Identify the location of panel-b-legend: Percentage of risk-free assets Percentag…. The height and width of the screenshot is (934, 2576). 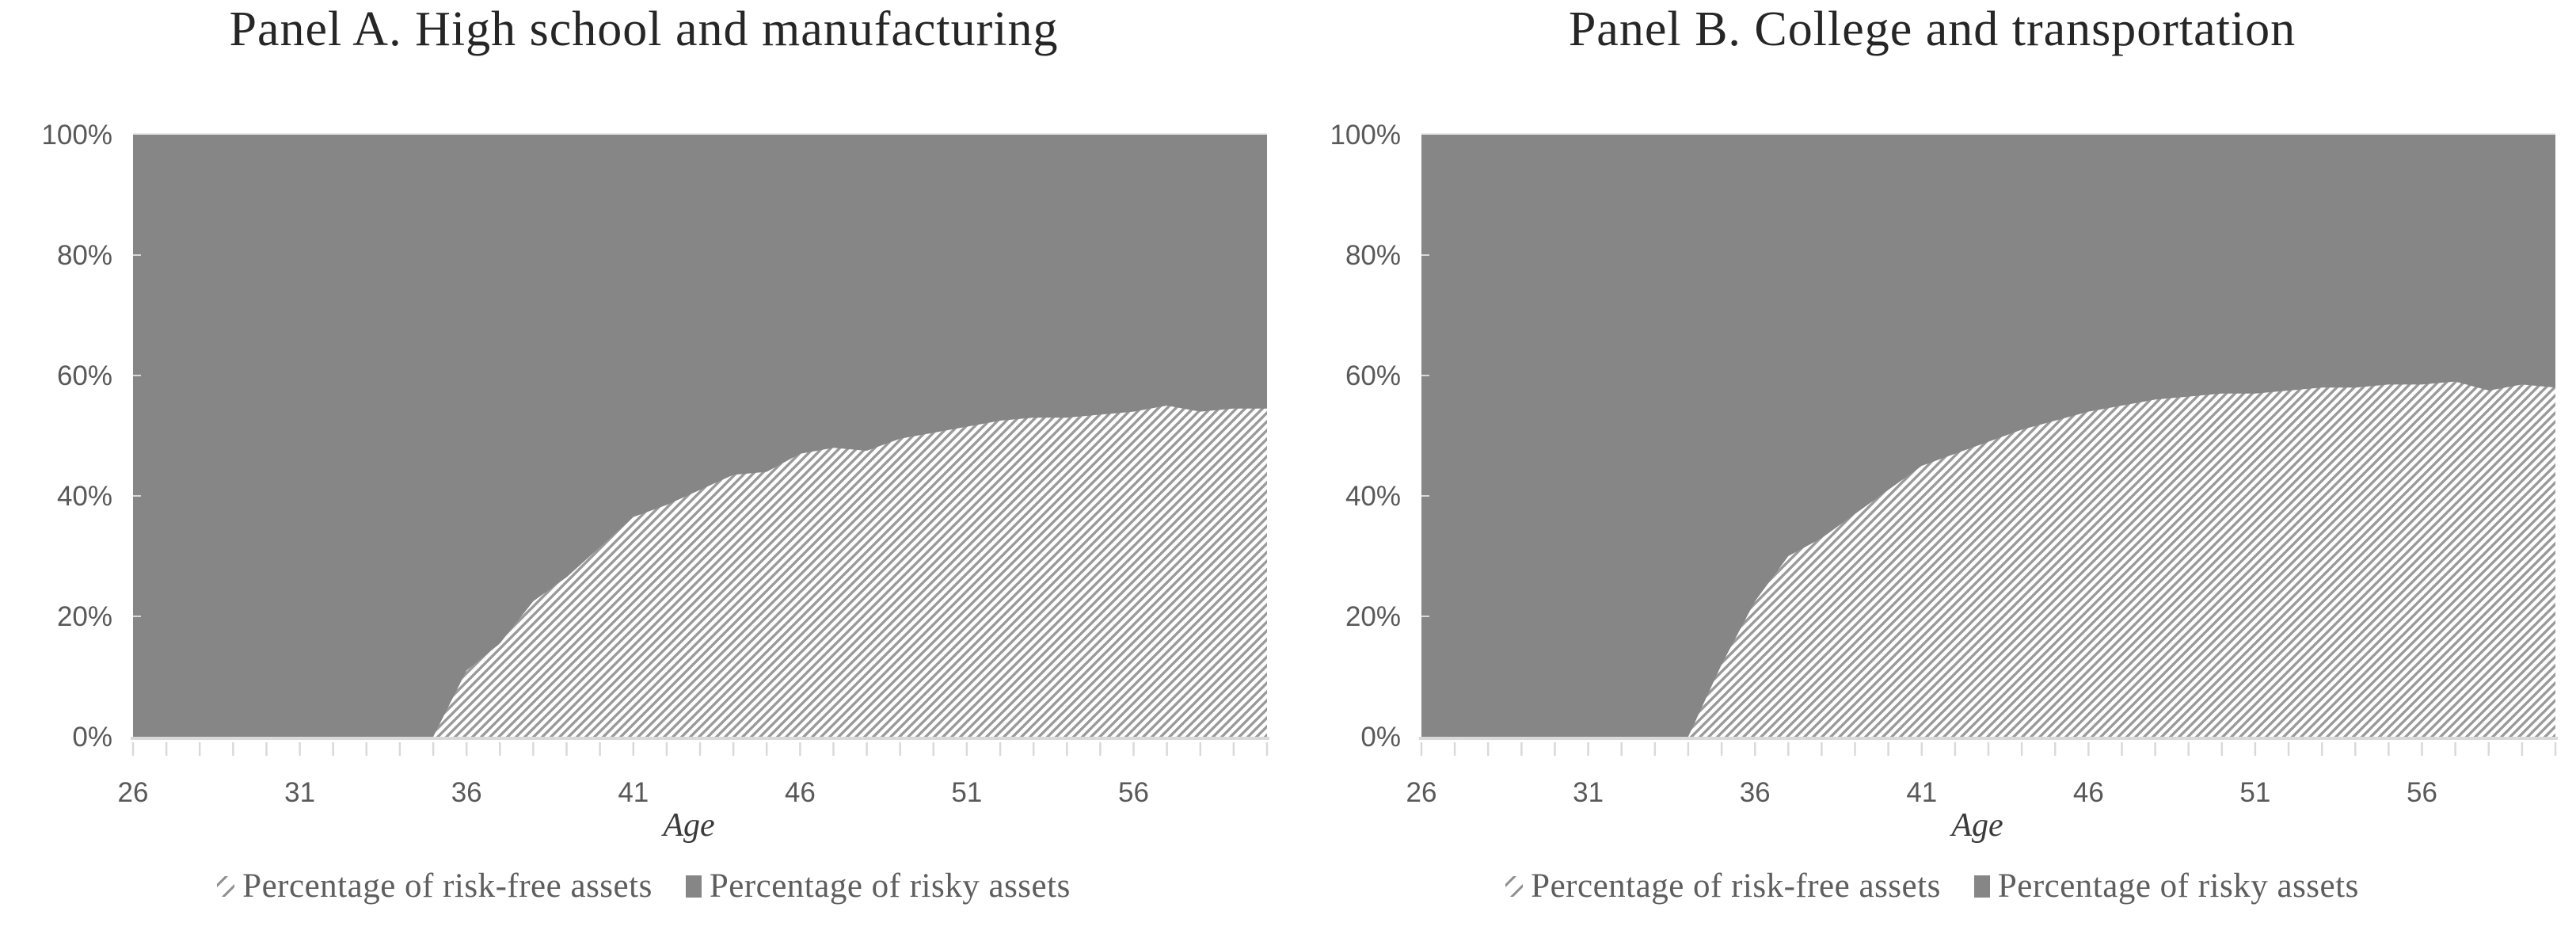
(1932, 886).